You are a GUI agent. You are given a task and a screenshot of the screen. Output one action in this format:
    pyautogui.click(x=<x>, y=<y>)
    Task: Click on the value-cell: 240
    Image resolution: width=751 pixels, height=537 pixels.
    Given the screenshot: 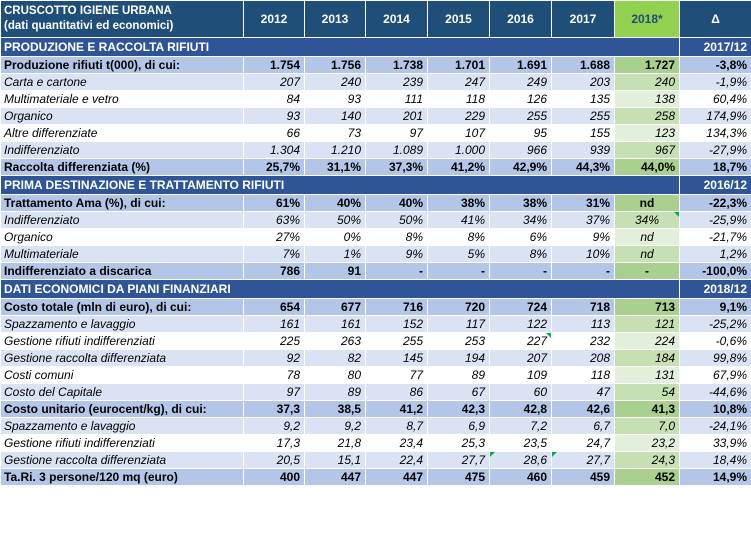 What is the action you would take?
    pyautogui.click(x=335, y=82)
    